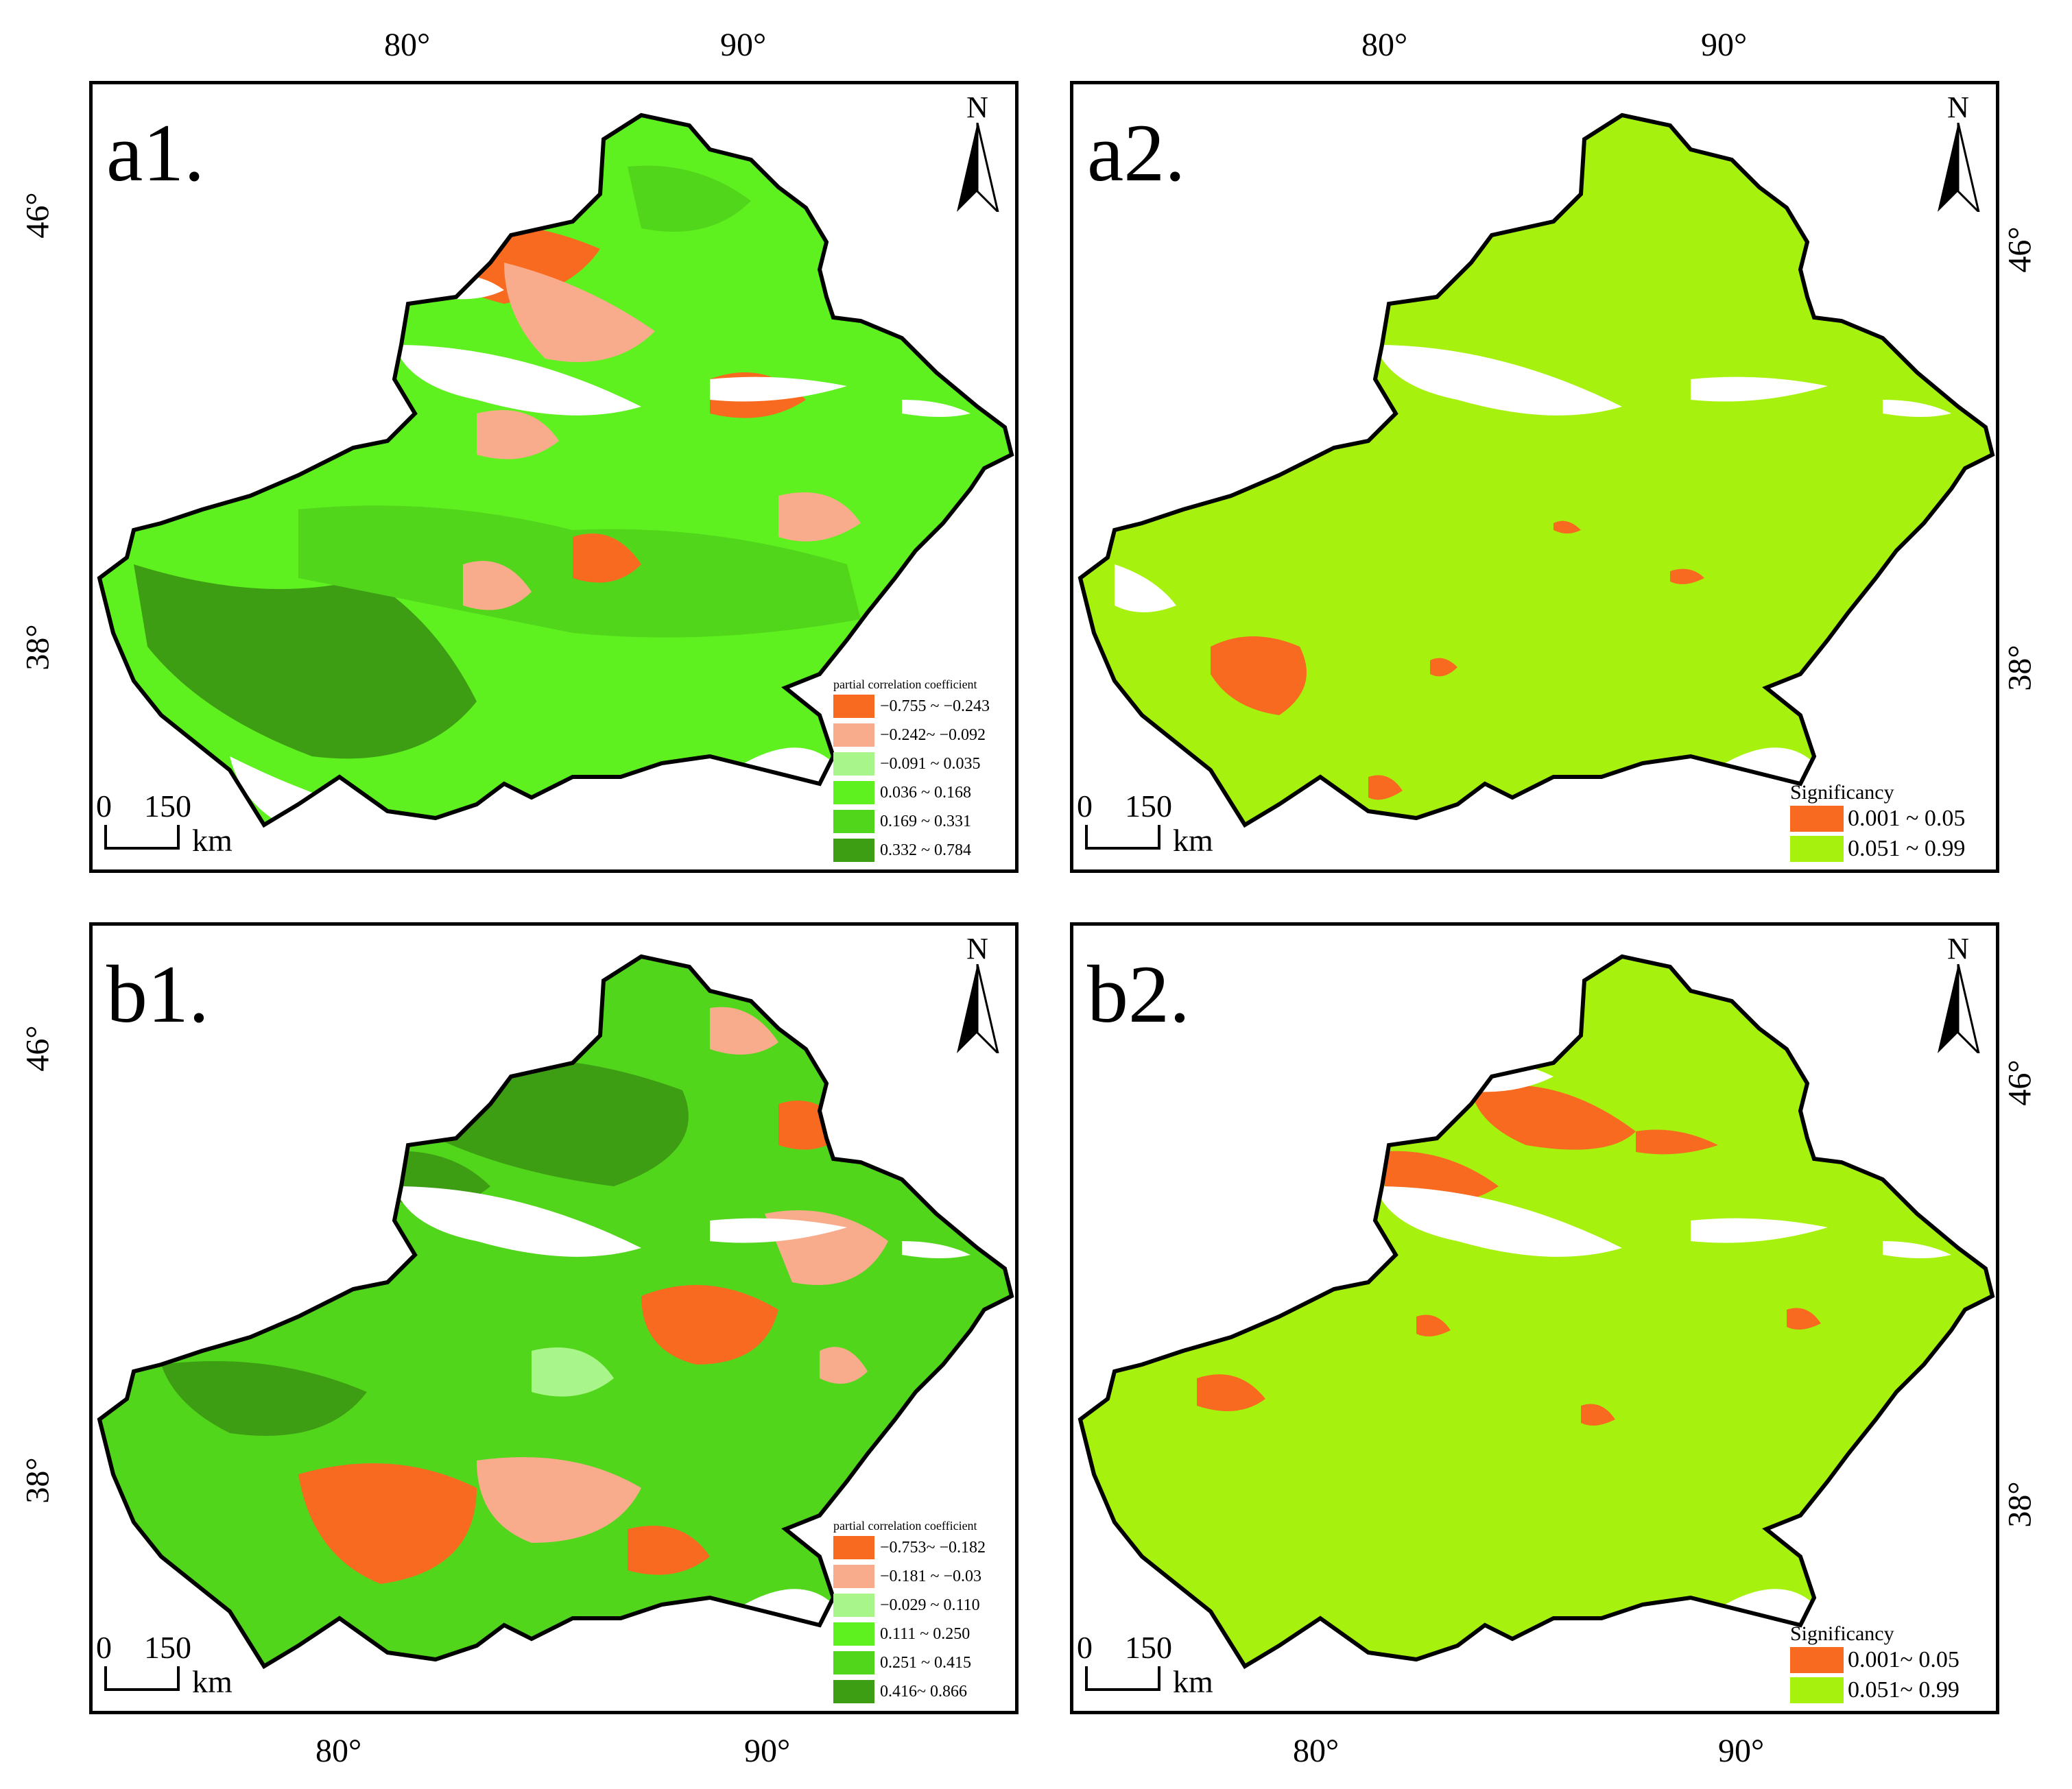 Image resolution: width=2072 pixels, height=1789 pixels. What do you see at coordinates (1138, 994) in the screenshot?
I see `panel-label: b2.` at bounding box center [1138, 994].